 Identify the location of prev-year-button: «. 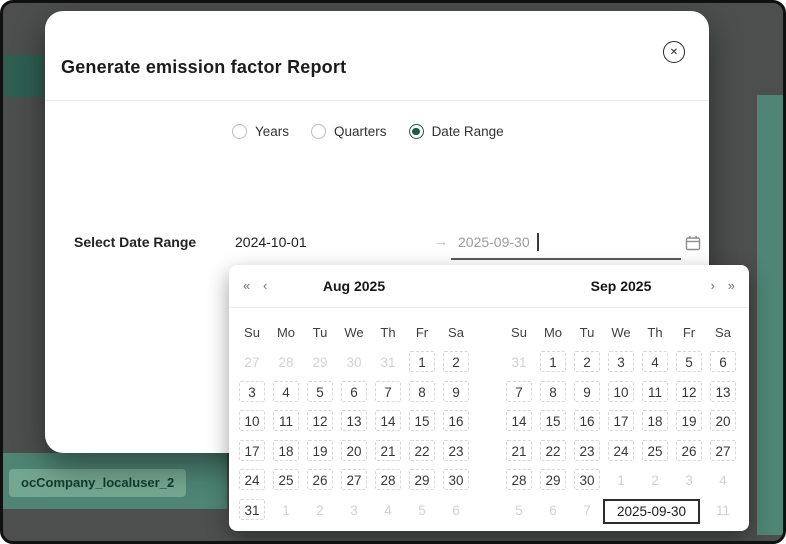
(247, 285).